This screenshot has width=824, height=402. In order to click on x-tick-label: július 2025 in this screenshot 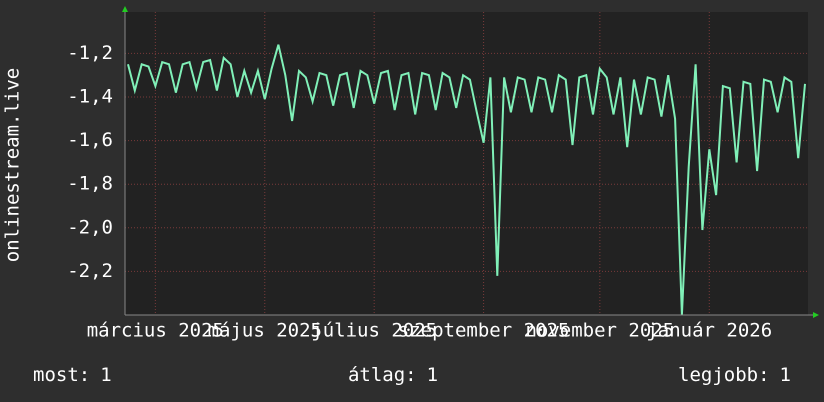, I will do `click(374, 331)`.